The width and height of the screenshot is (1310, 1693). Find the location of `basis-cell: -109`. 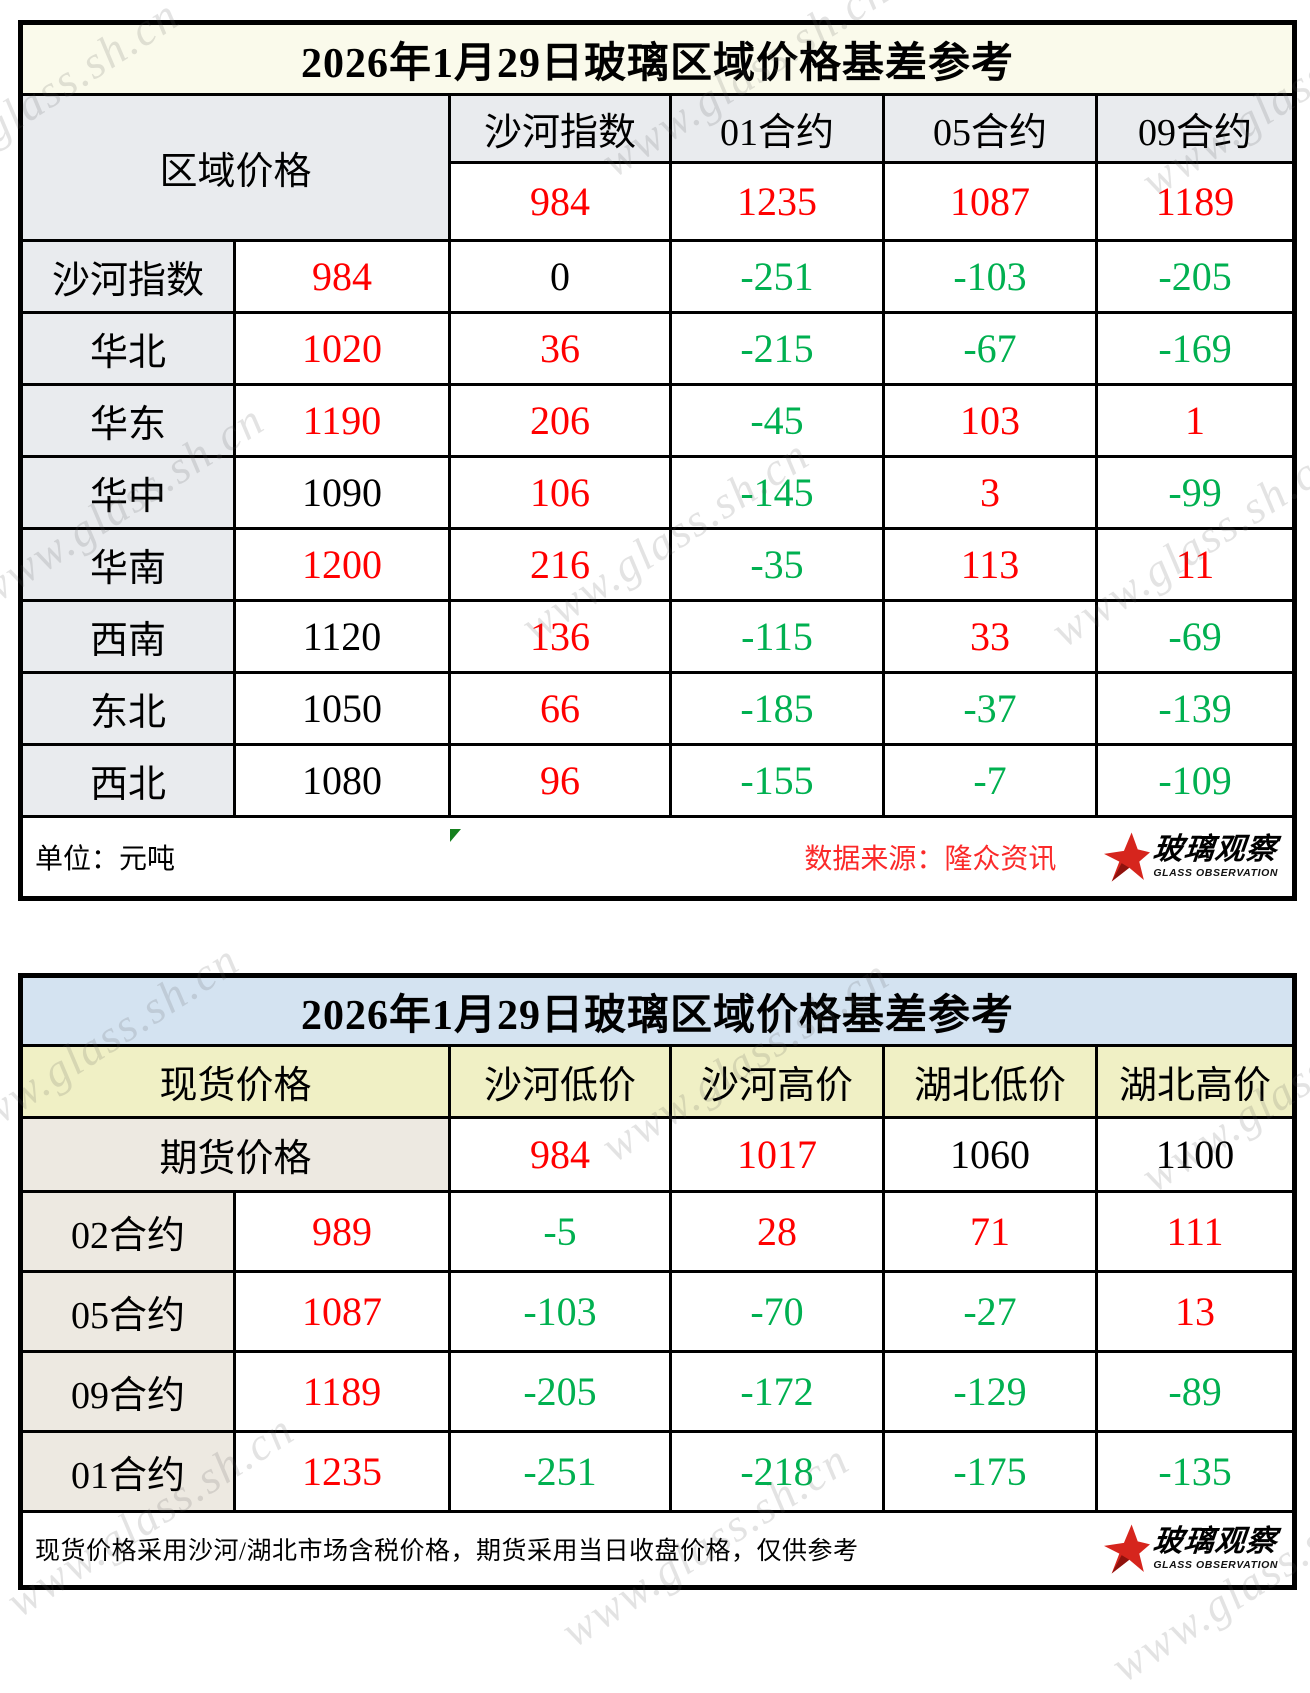

basis-cell: -109 is located at coordinates (1195, 780).